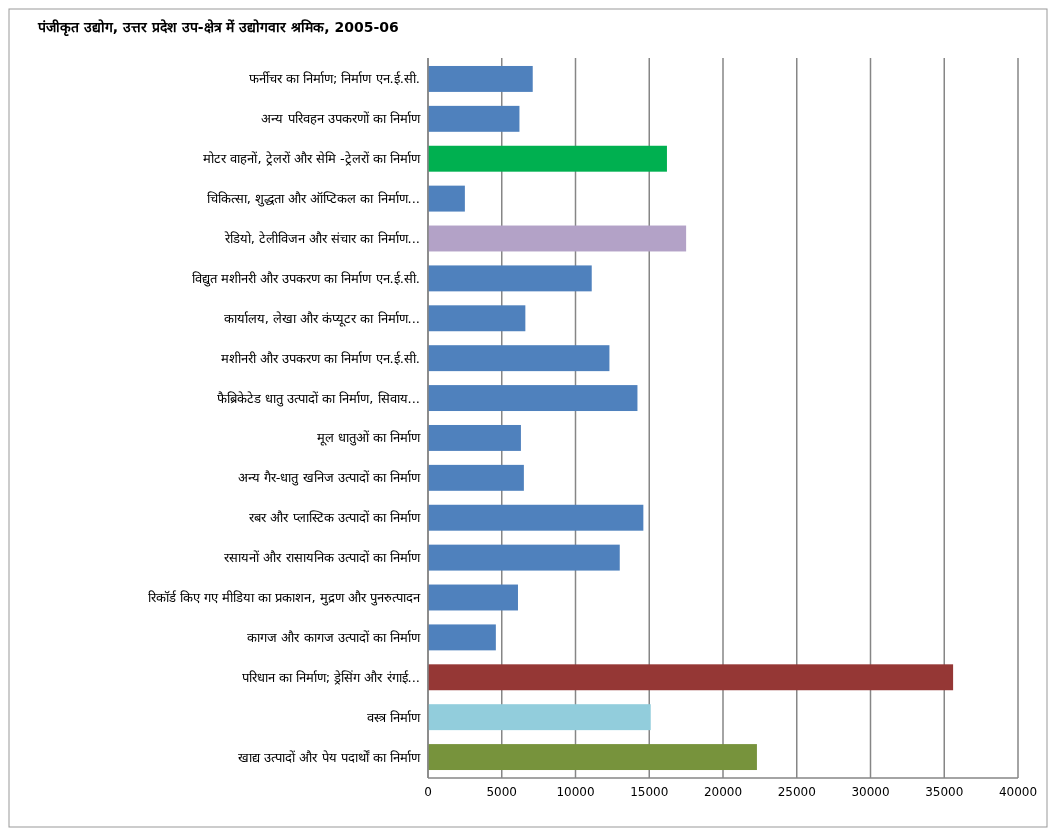 The height and width of the screenshot is (837, 1062). I want to click on y-tick-label: मोटर वाहनों, ट्रेलरों और सेमि -ट्रेलरों का निर्माण, so click(312, 159).